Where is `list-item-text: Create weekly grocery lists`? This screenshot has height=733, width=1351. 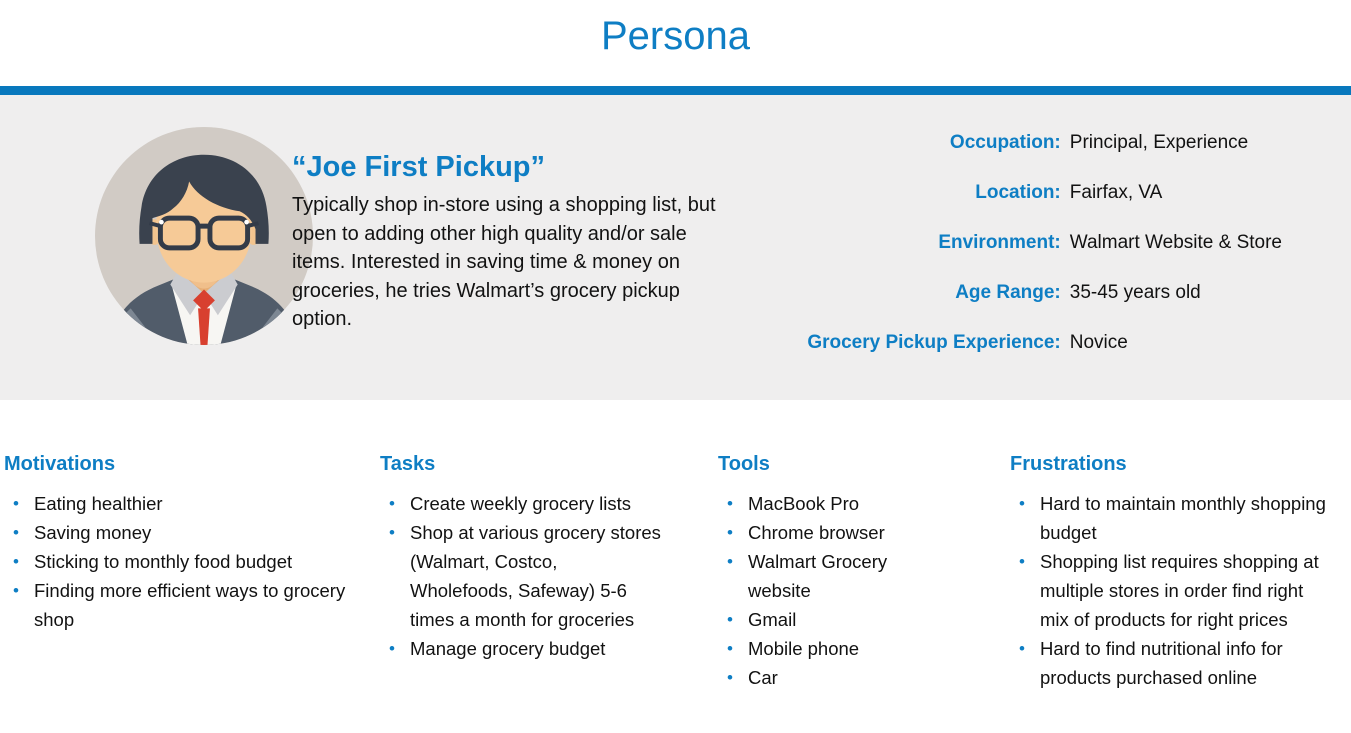 list-item-text: Create weekly grocery lists is located at coordinates (521, 503).